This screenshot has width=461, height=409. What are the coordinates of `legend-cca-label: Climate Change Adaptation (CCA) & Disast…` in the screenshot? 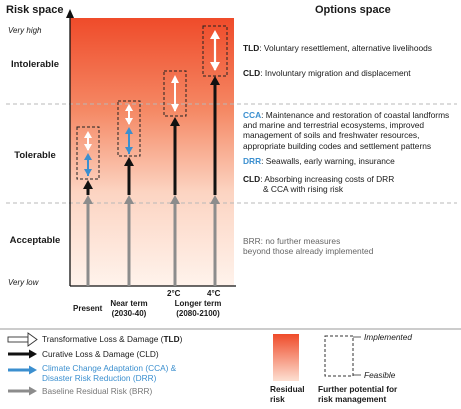 It's located at (109, 373).